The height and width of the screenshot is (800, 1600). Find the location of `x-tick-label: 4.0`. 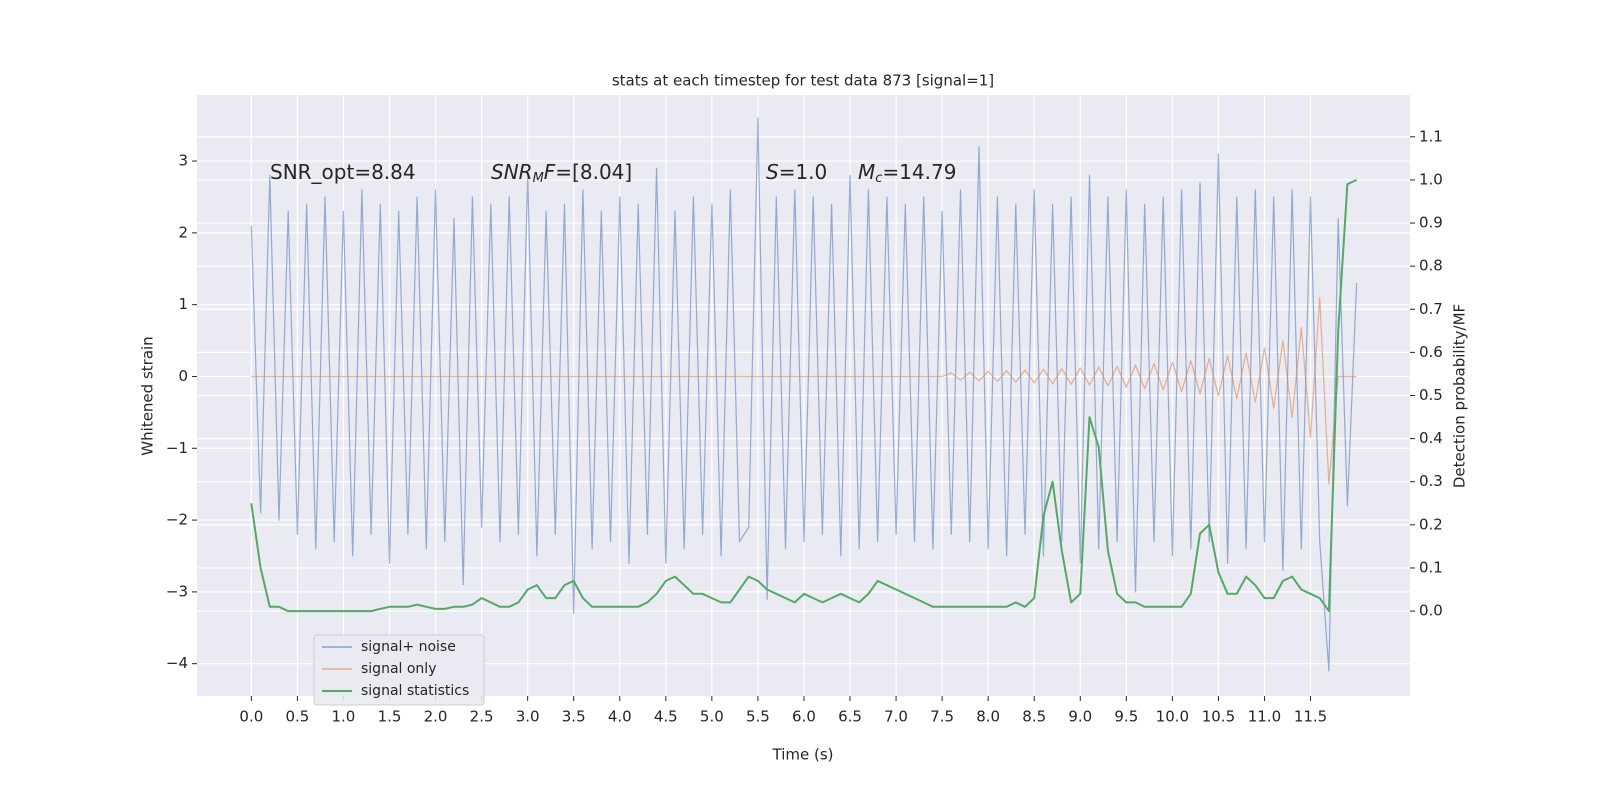

x-tick-label: 4.0 is located at coordinates (620, 717).